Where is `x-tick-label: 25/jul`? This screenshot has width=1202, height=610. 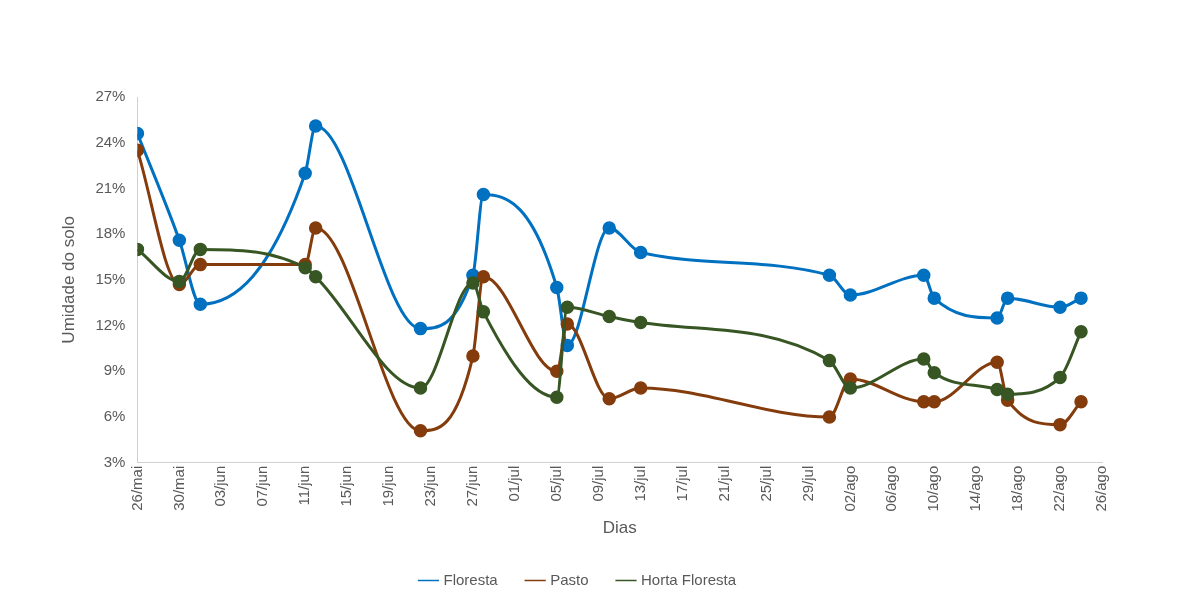 x-tick-label: 25/jul is located at coordinates (765, 483).